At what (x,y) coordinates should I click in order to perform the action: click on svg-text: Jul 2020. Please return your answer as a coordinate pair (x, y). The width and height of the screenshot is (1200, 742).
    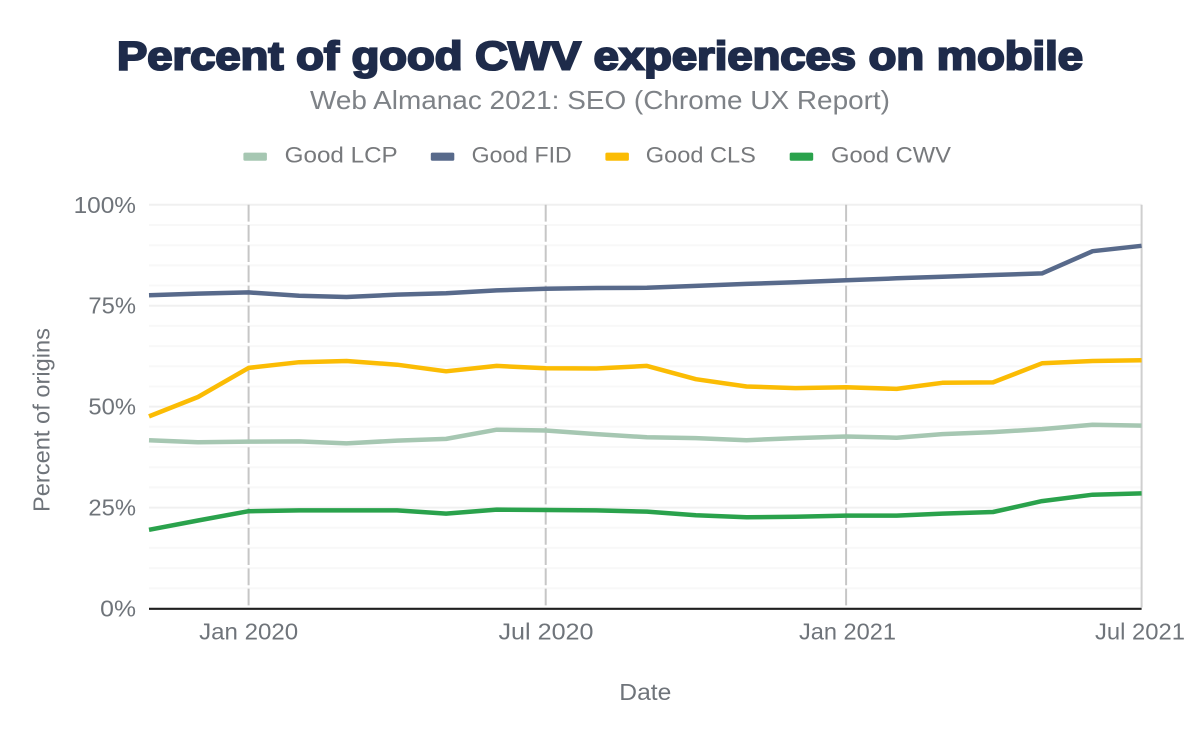
    Looking at the image, I should click on (546, 632).